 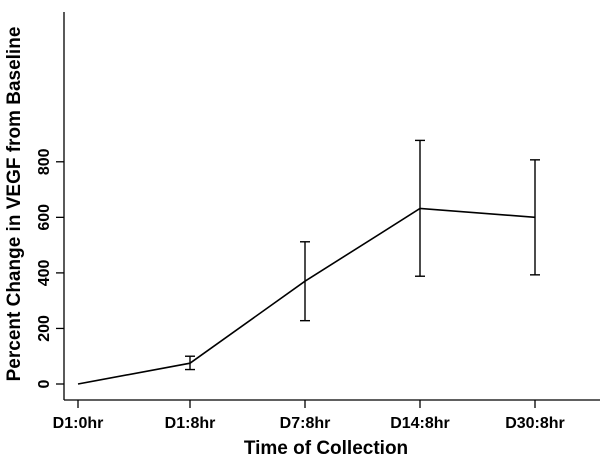 I want to click on x-tick-label-0: D1:0hr, so click(x=78, y=423).